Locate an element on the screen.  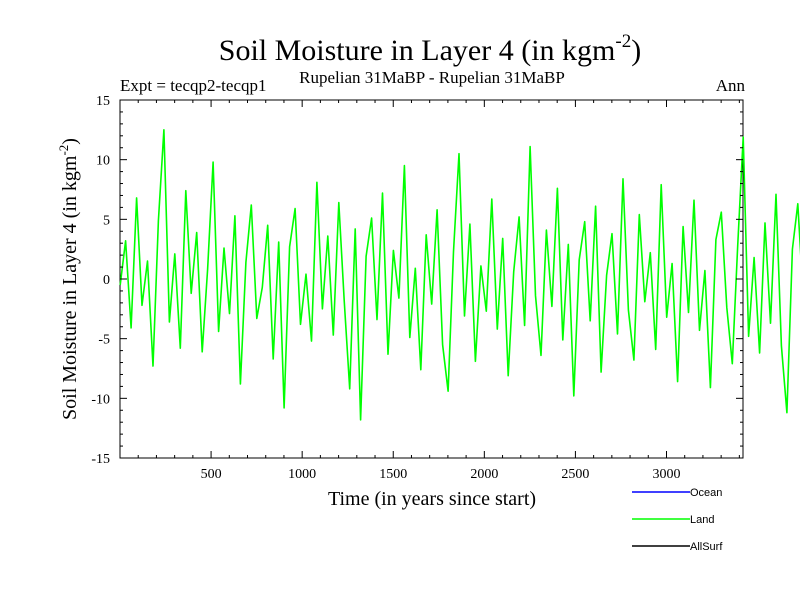
x-tick-label: 2500 is located at coordinates (575, 474).